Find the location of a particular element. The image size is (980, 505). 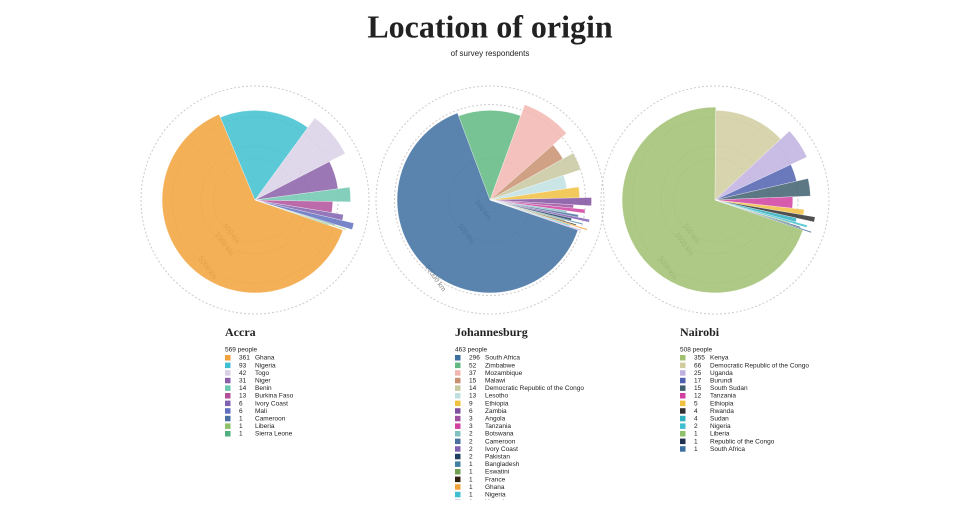

legend-label: France is located at coordinates (495, 479).